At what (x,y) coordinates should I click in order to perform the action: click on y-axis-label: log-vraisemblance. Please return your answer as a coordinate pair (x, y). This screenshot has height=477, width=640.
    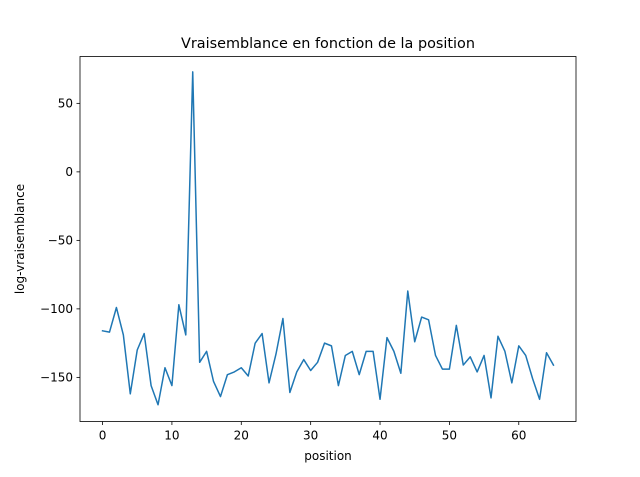
    Looking at the image, I should click on (20, 239).